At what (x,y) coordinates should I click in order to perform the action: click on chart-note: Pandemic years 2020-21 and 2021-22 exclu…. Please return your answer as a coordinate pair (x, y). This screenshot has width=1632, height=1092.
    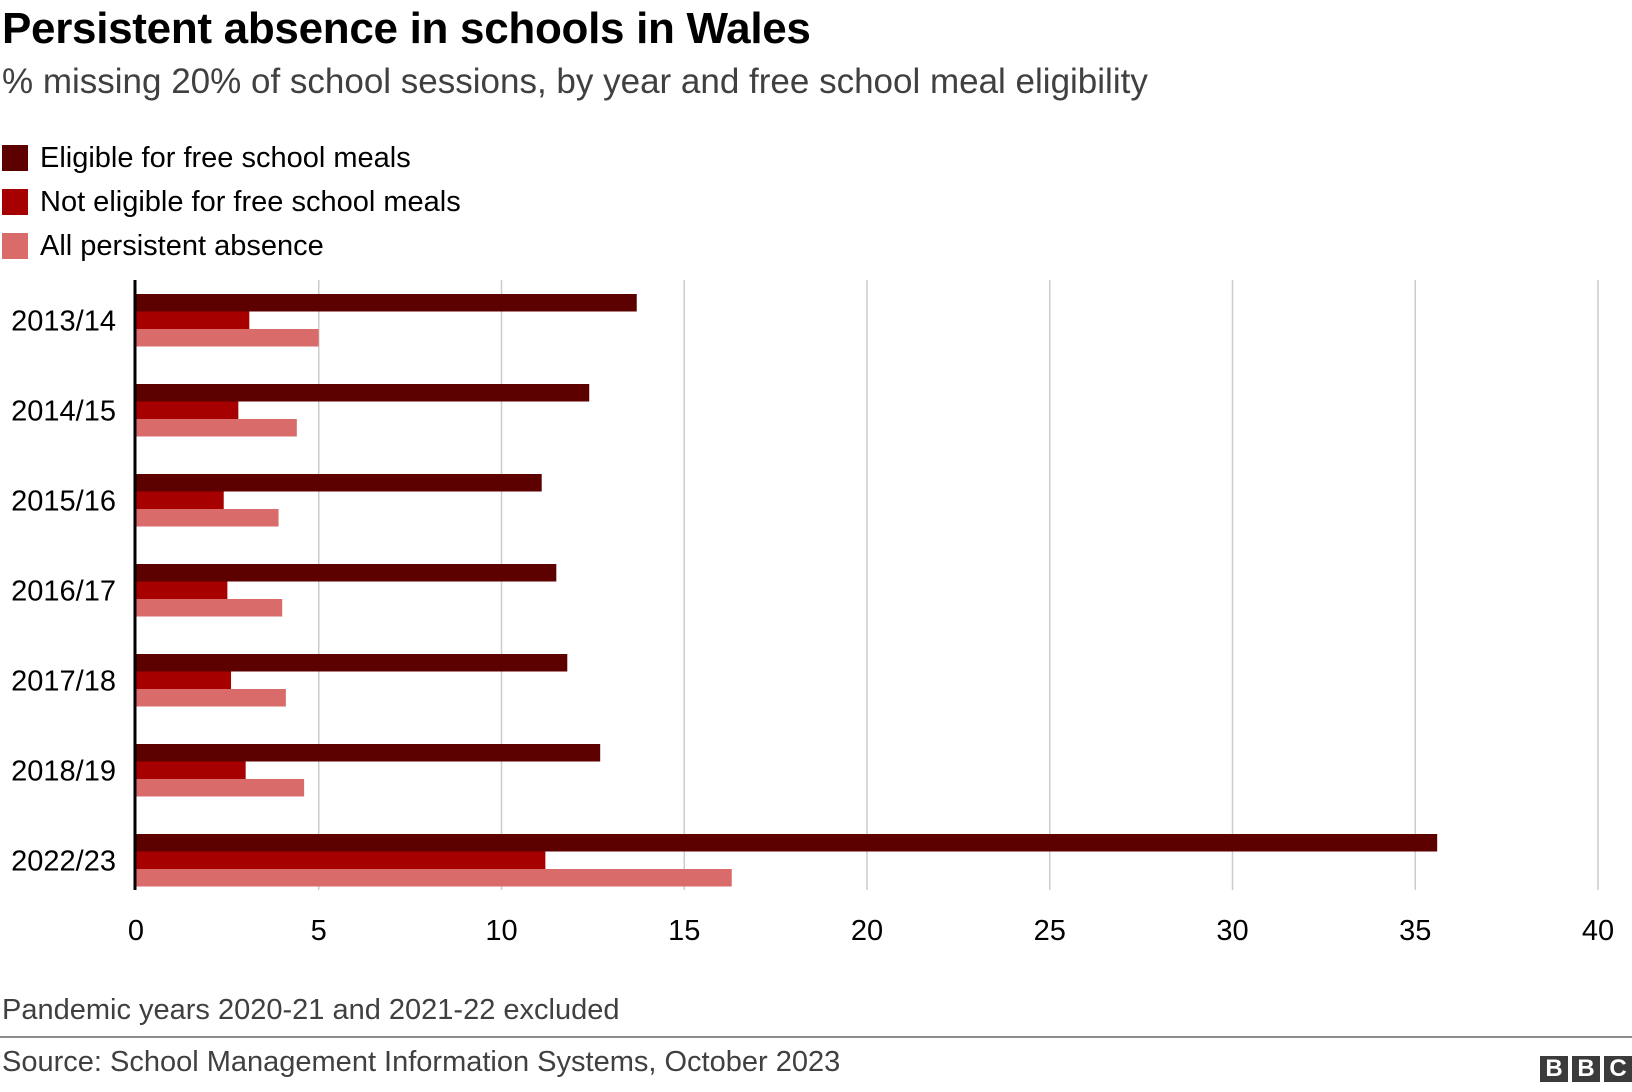
    Looking at the image, I should click on (311, 1010).